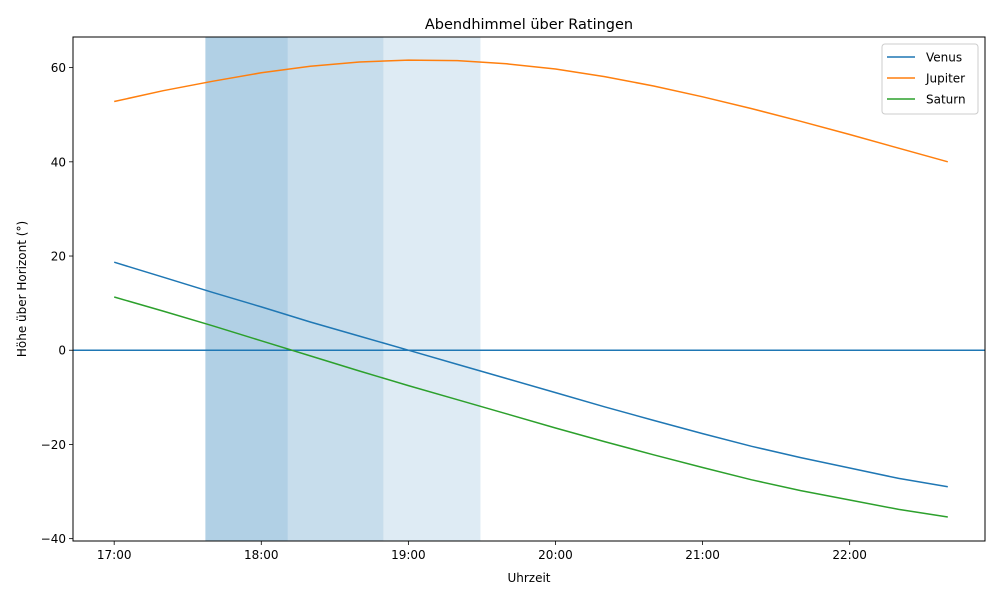 The image size is (1000, 604). What do you see at coordinates (944, 58) in the screenshot?
I see `legend-label-venus: Venus` at bounding box center [944, 58].